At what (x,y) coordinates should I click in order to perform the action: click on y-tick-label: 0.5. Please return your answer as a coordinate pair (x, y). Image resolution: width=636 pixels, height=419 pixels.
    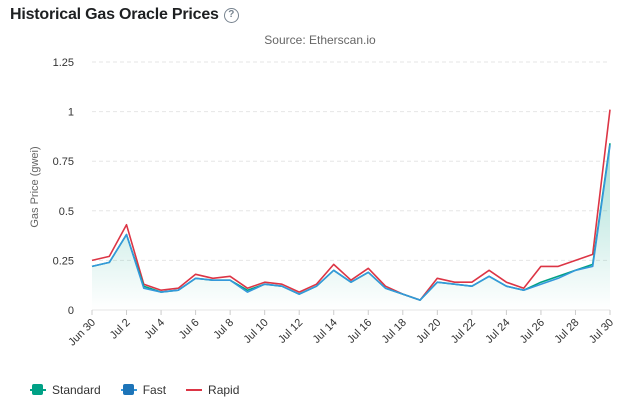
    Looking at the image, I should click on (66, 212).